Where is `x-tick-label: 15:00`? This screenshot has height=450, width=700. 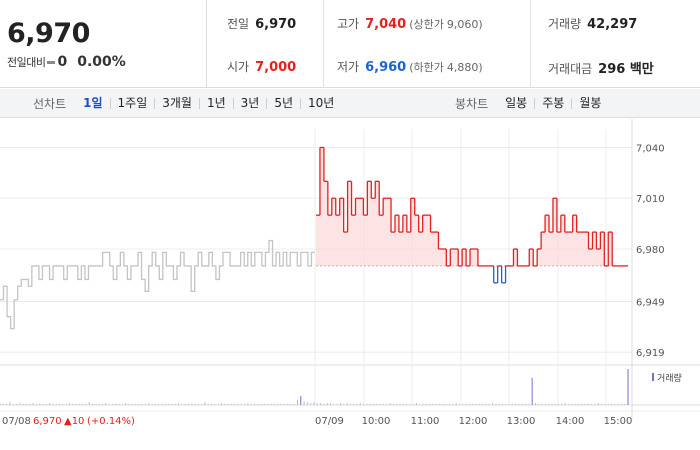
x-tick-label: 15:00 is located at coordinates (618, 421).